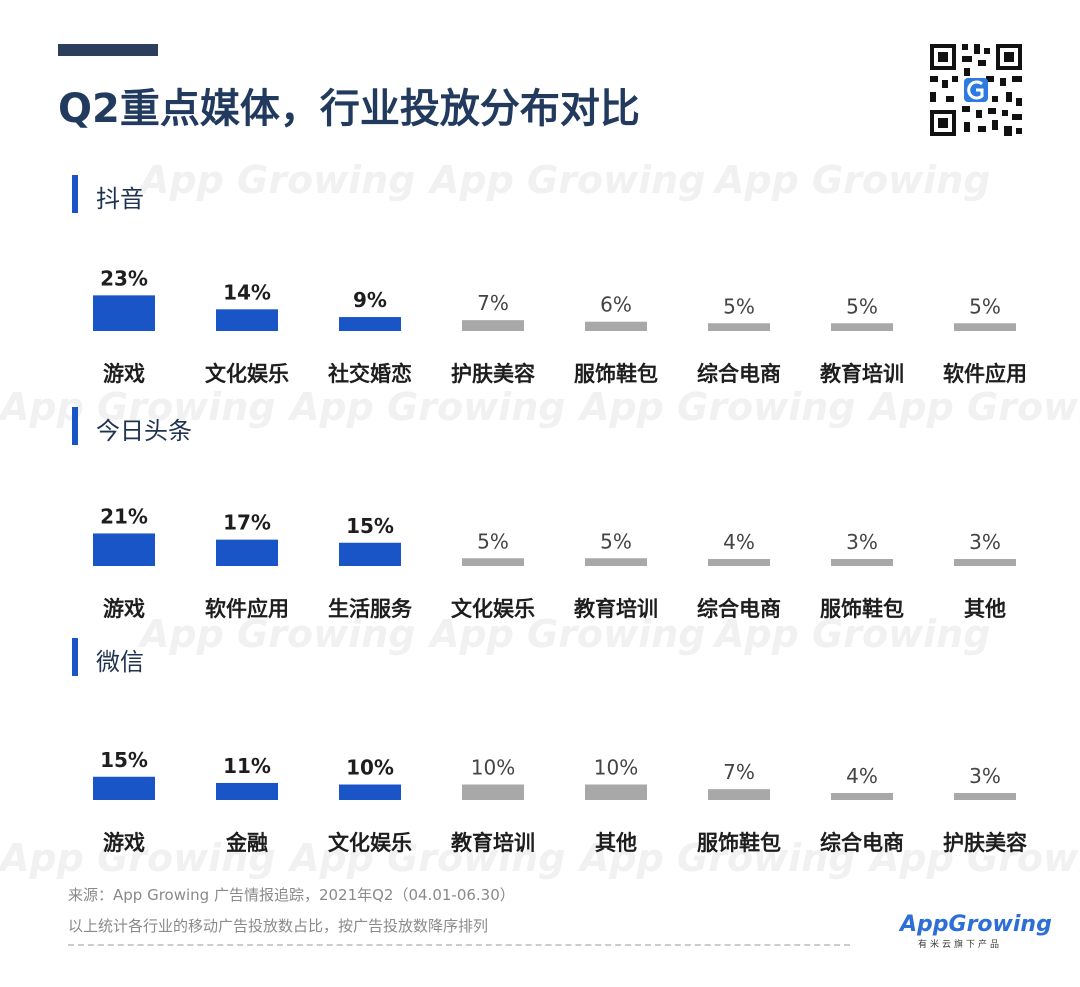 The width and height of the screenshot is (1080, 987). I want to click on category-label-toutiao-5: 综合电商, so click(739, 609).